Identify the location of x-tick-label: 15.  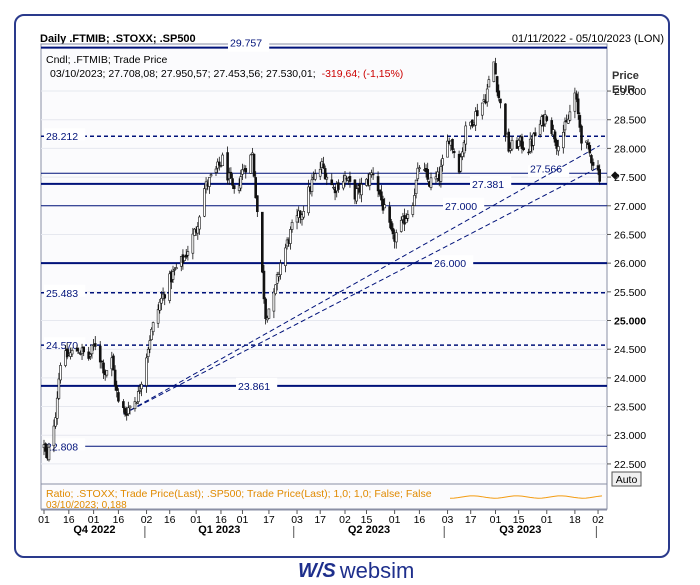
(519, 520).